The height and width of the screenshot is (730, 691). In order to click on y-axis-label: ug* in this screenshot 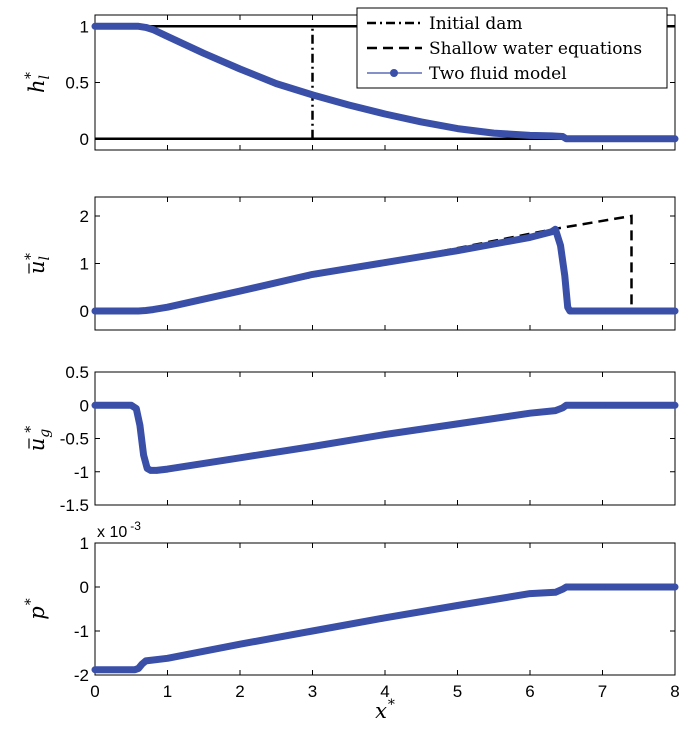, I will do `click(38, 439)`.